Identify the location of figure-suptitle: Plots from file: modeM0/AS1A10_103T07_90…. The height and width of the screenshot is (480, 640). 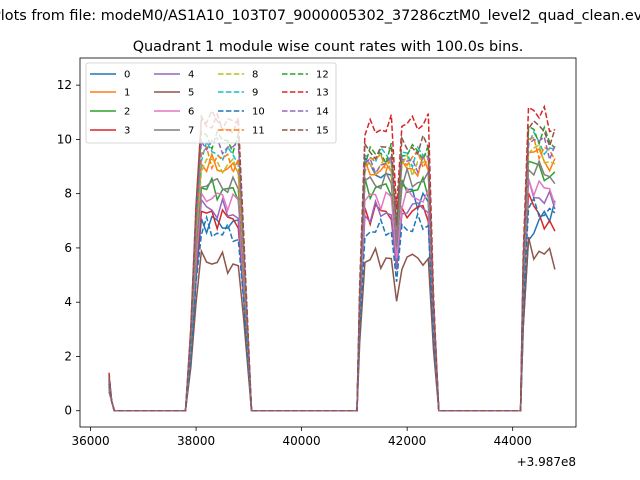
(320, 16).